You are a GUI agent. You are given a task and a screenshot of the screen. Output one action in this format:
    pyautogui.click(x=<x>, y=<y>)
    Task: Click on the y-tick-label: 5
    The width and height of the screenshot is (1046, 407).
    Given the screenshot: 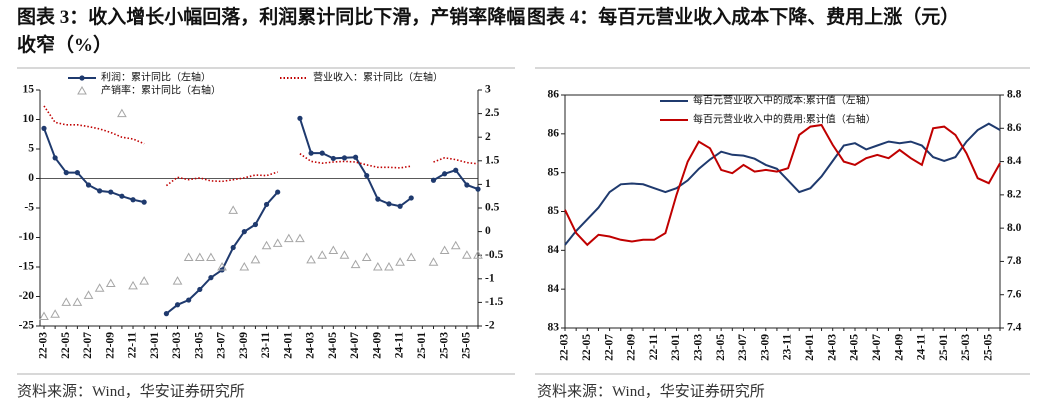 What is the action you would take?
    pyautogui.click(x=31, y=149)
    